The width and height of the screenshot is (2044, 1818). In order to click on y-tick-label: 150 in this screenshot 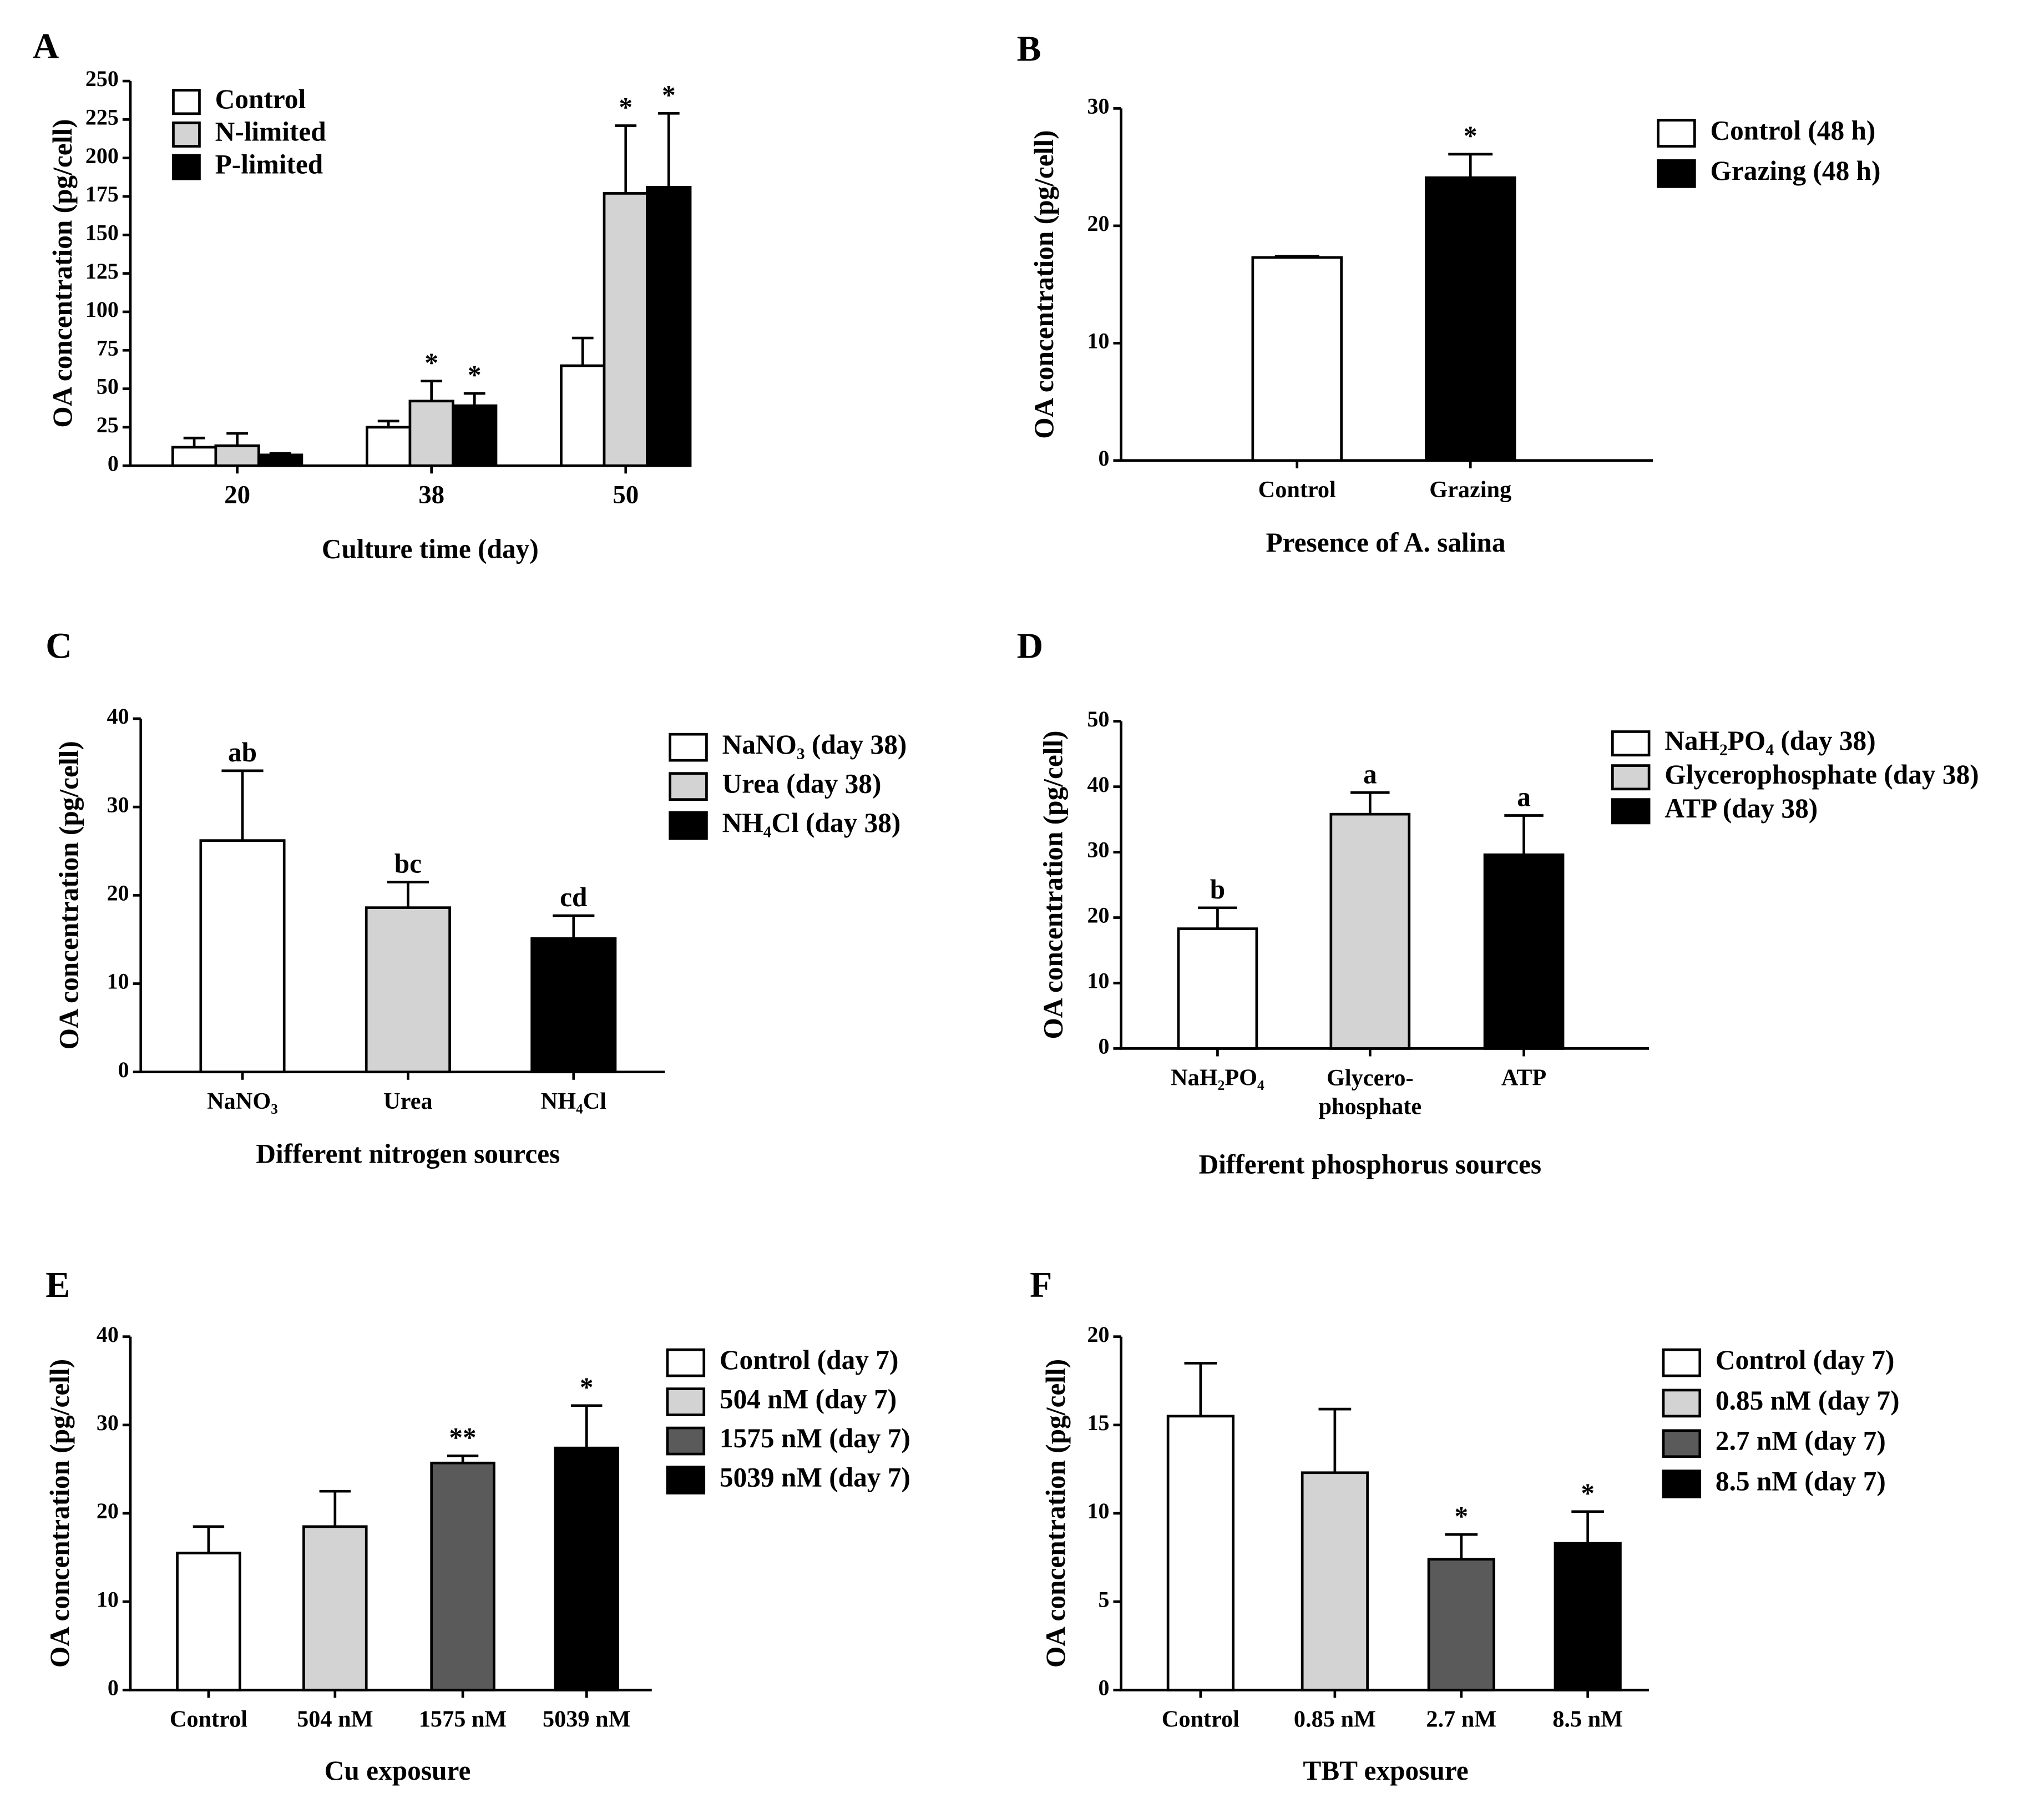, I will do `click(102, 232)`.